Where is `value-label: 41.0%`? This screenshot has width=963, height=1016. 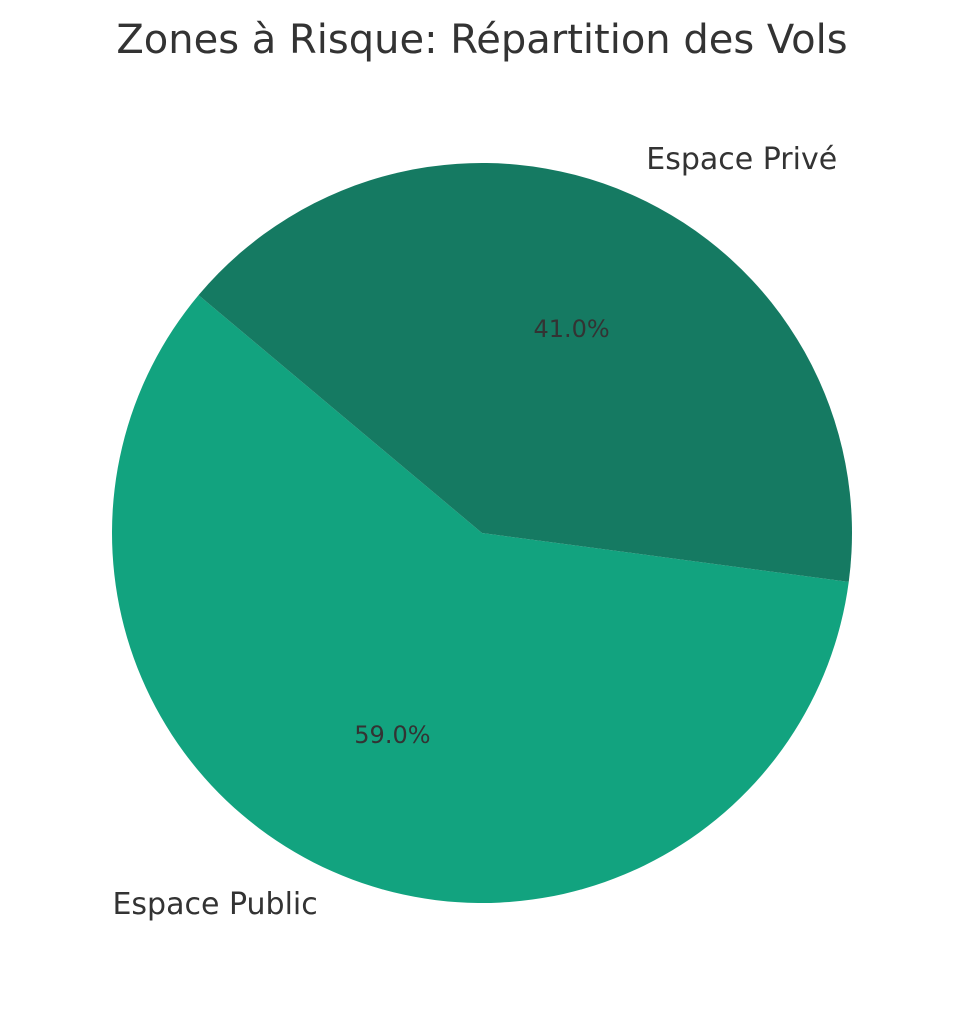
value-label: 41.0% is located at coordinates (571, 329).